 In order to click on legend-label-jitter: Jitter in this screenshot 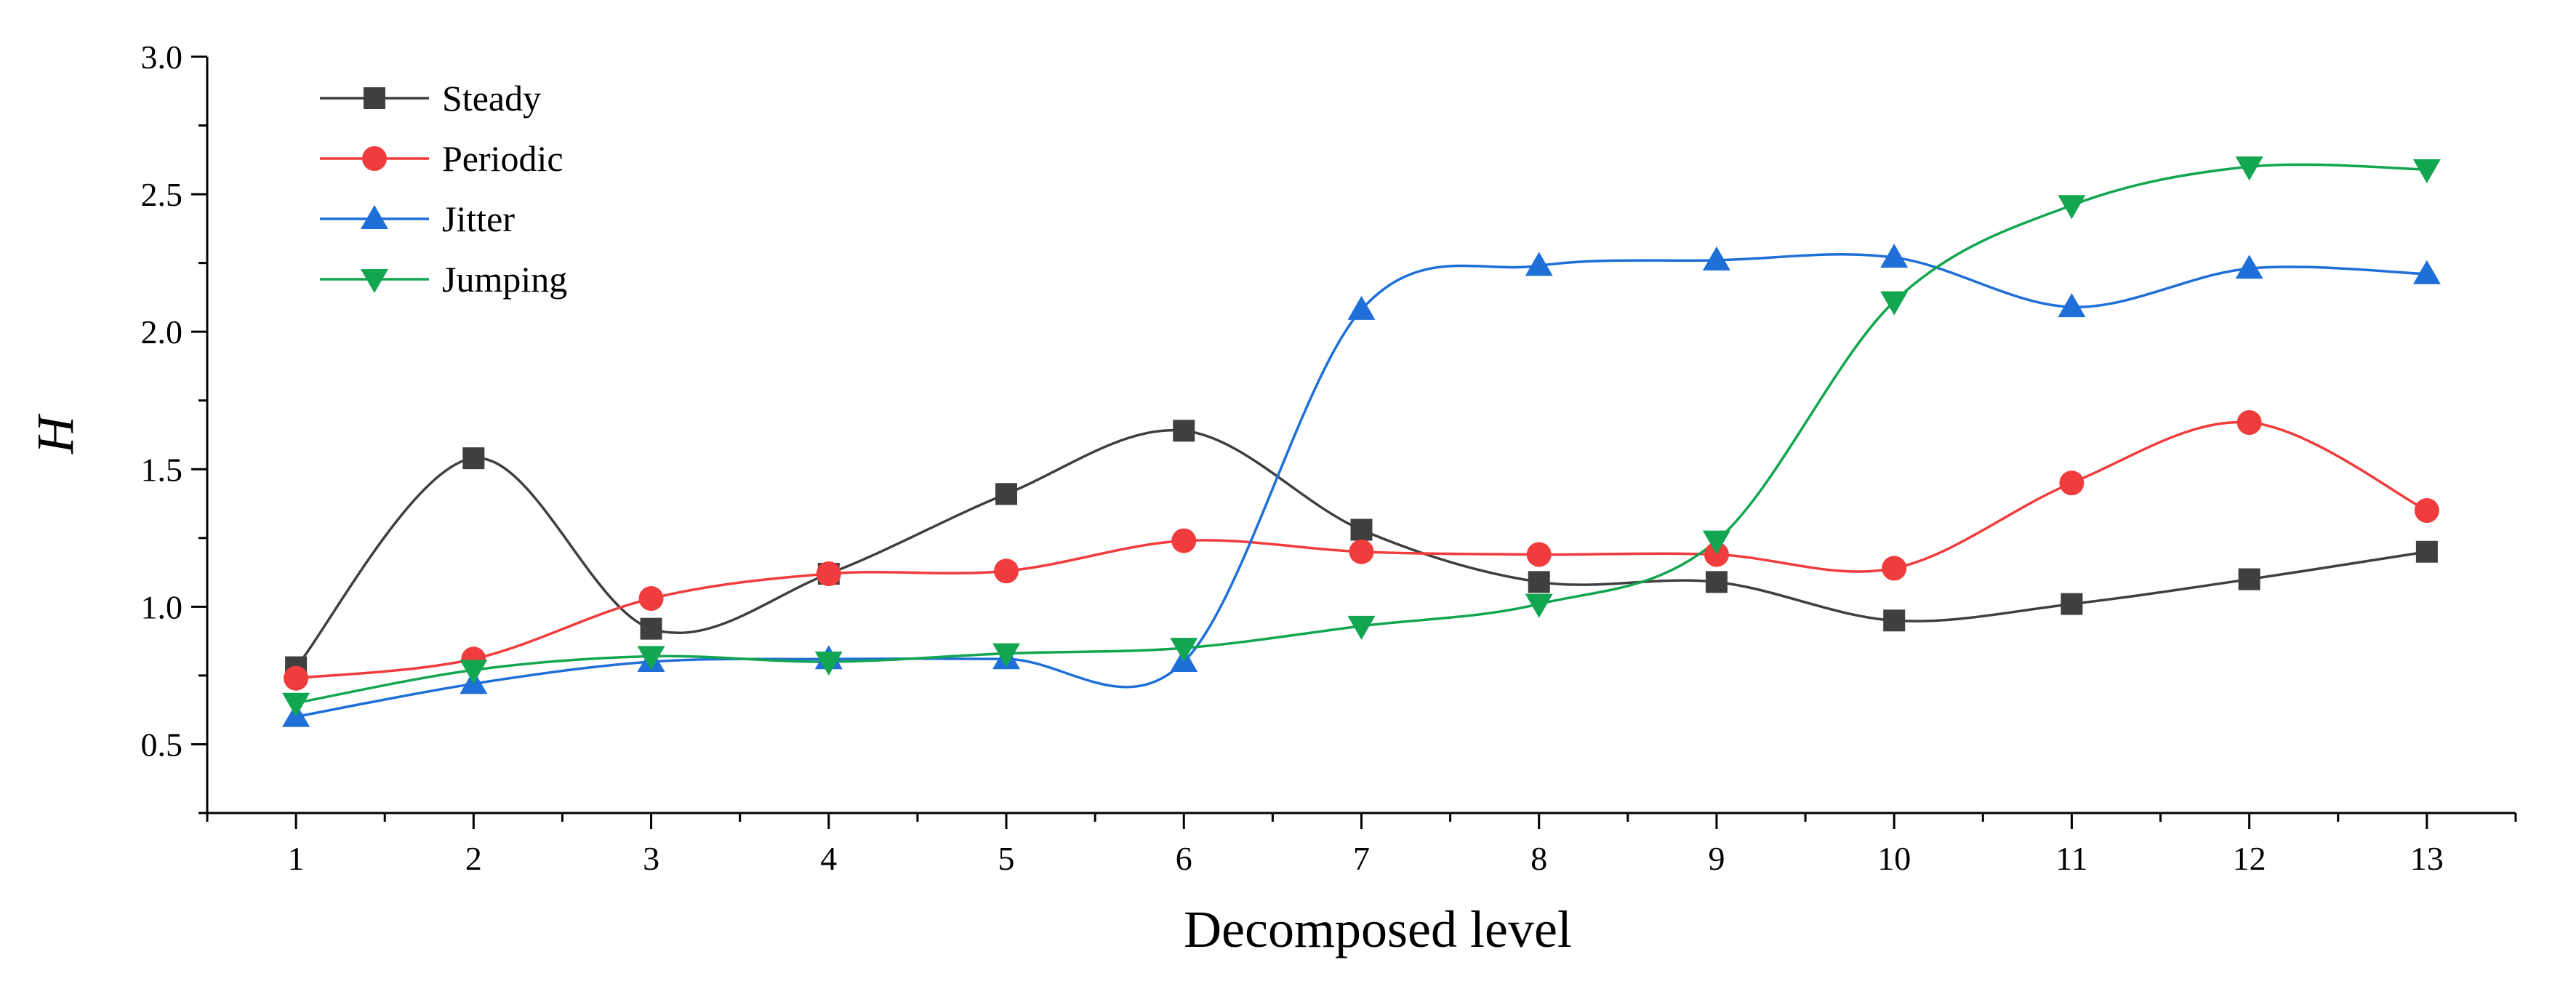, I will do `click(479, 219)`.